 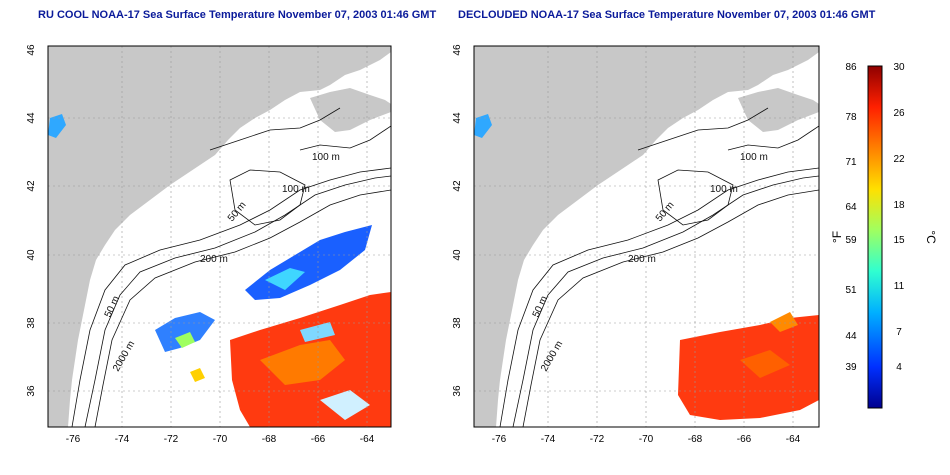 I want to click on celsius-scale: 30 26 22 18 15 11 7 4, so click(x=899, y=217).